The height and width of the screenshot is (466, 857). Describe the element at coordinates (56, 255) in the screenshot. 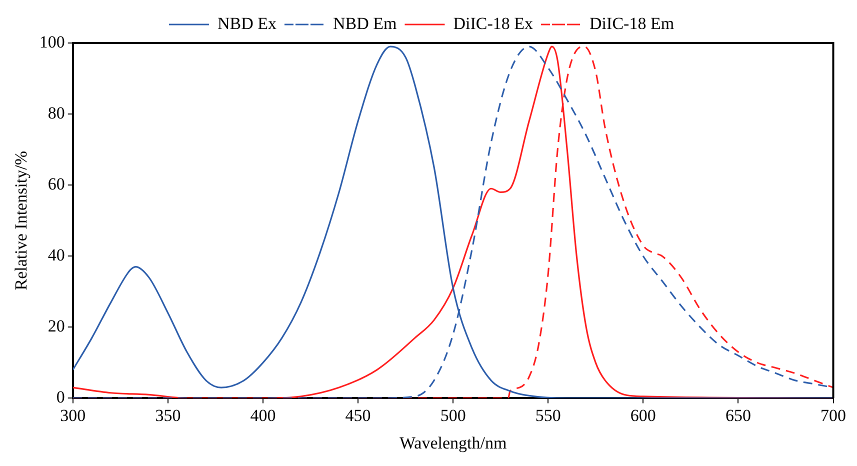

I see `y-tick-label: 40` at that location.